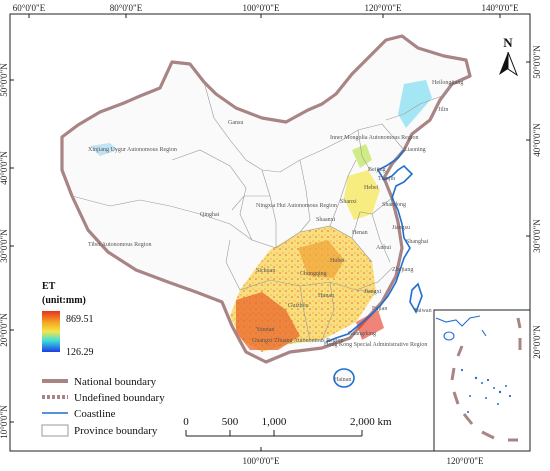  I want to click on inset-coastline, so click(461, 328).